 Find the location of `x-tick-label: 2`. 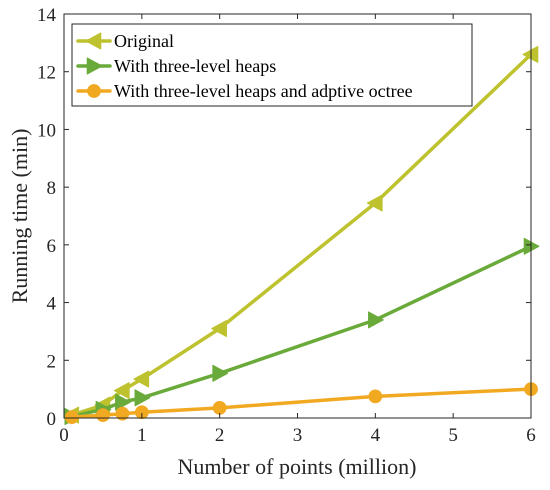

x-tick-label: 2 is located at coordinates (220, 435).